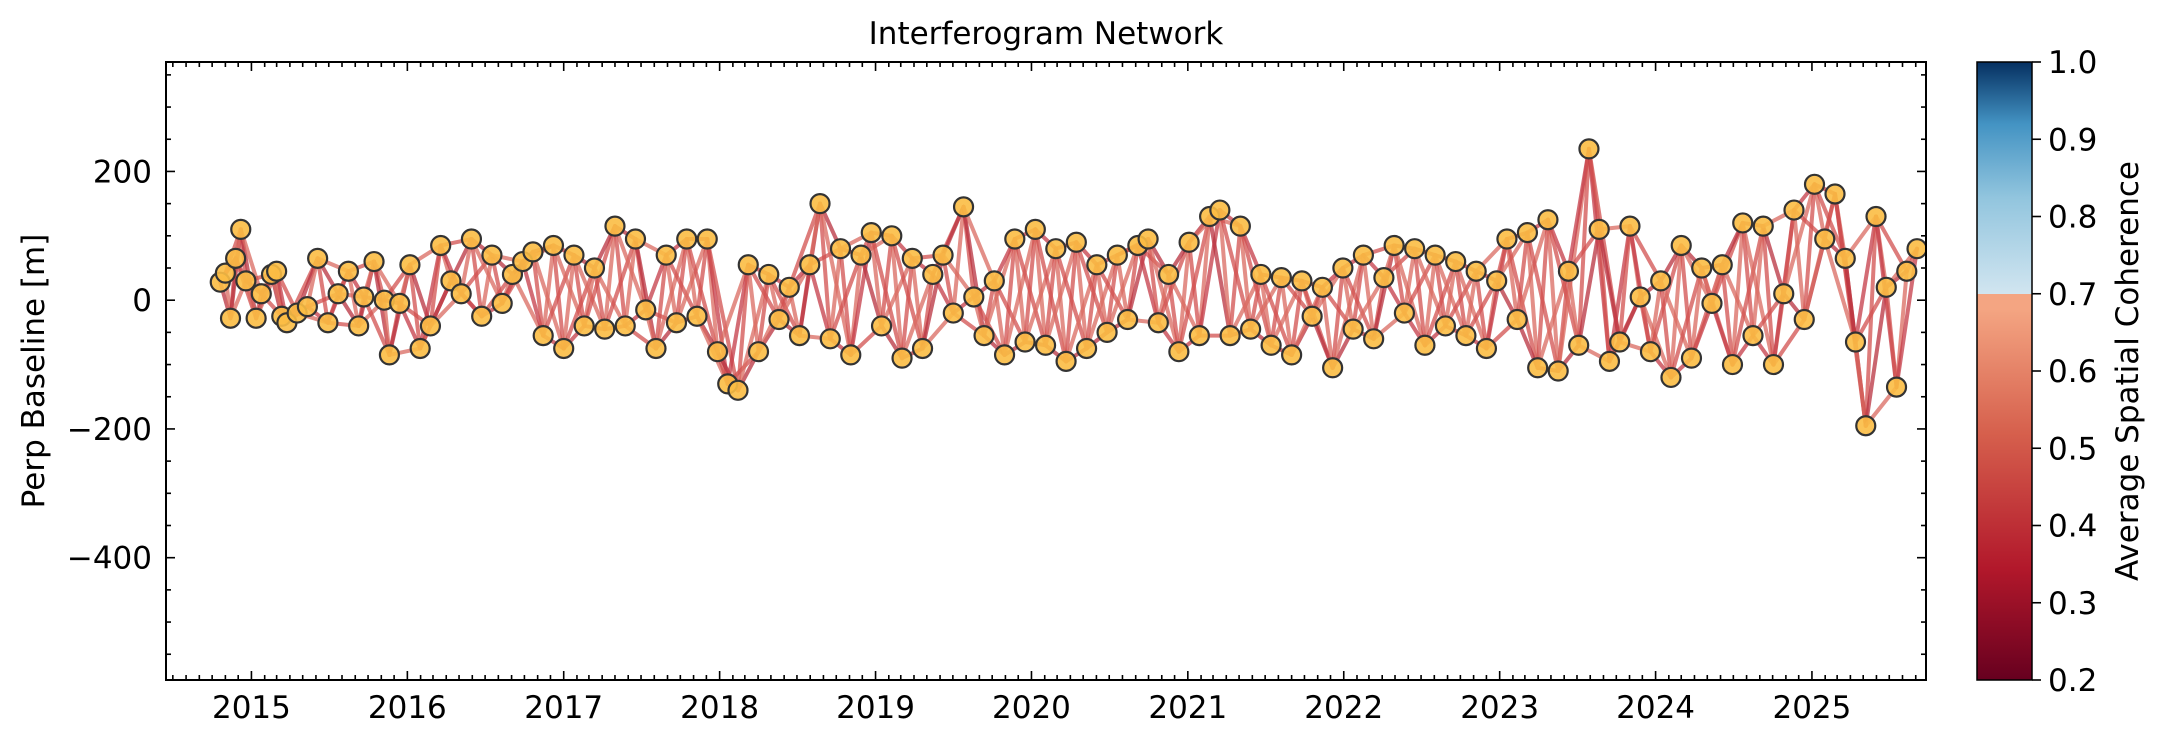 The height and width of the screenshot is (741, 2161). What do you see at coordinates (407, 708) in the screenshot?
I see `x-tick-label: 2016` at bounding box center [407, 708].